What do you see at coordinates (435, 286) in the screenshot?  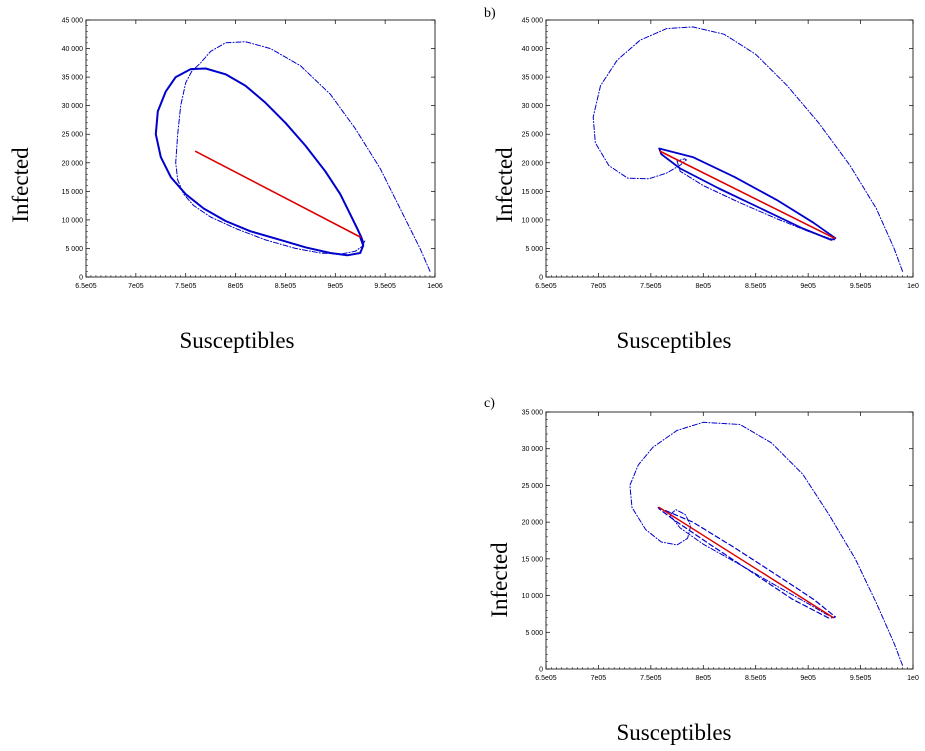 I see `x-tick-label: 1e06` at bounding box center [435, 286].